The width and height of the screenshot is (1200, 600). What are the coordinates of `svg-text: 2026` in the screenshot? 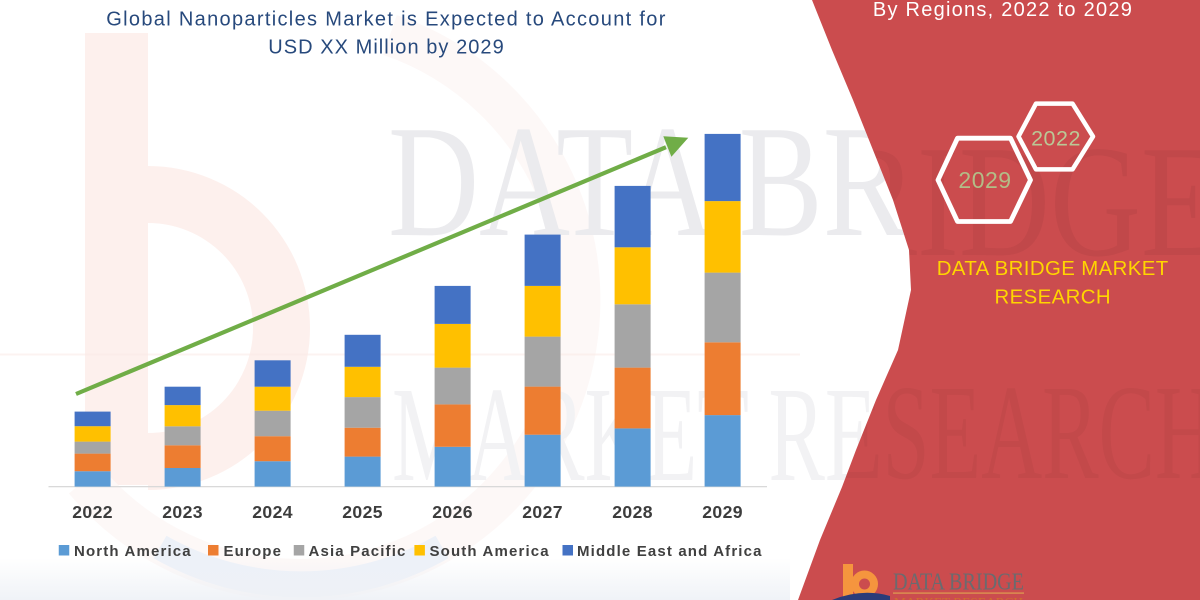 It's located at (452, 512).